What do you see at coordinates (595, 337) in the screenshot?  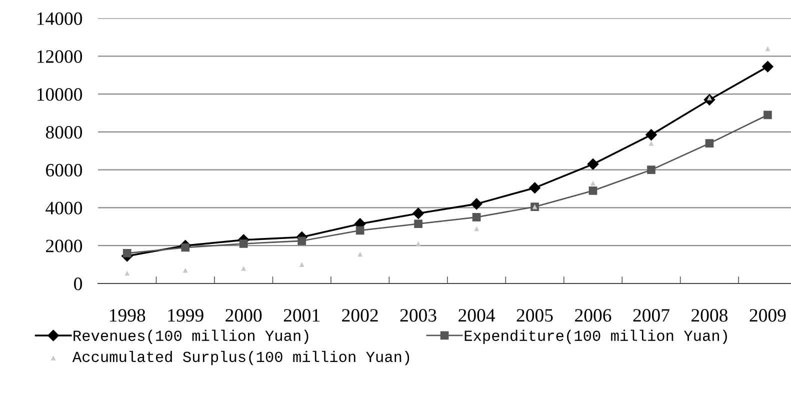 I see `legend-label: Expenditure(100 million Yuan)` at bounding box center [595, 337].